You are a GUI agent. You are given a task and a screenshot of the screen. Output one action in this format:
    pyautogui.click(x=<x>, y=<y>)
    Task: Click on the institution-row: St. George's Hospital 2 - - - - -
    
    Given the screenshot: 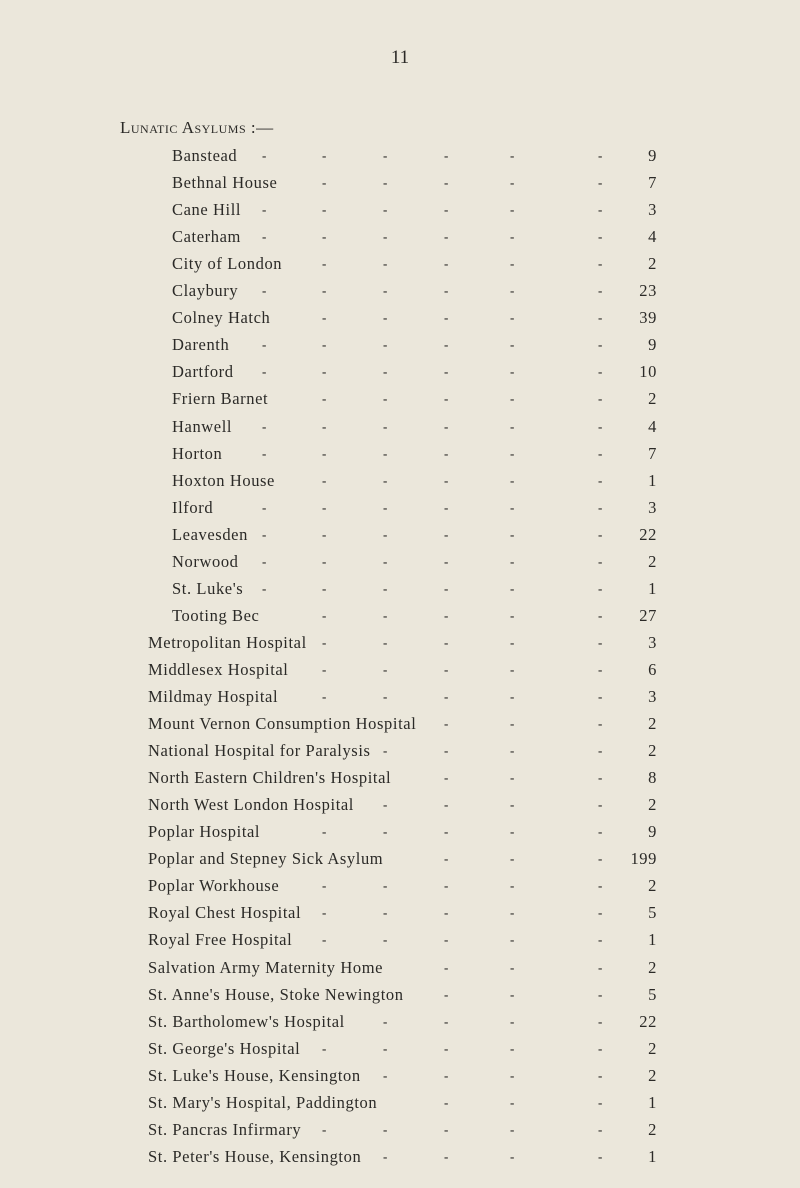 What is the action you would take?
    pyautogui.click(x=400, y=1051)
    